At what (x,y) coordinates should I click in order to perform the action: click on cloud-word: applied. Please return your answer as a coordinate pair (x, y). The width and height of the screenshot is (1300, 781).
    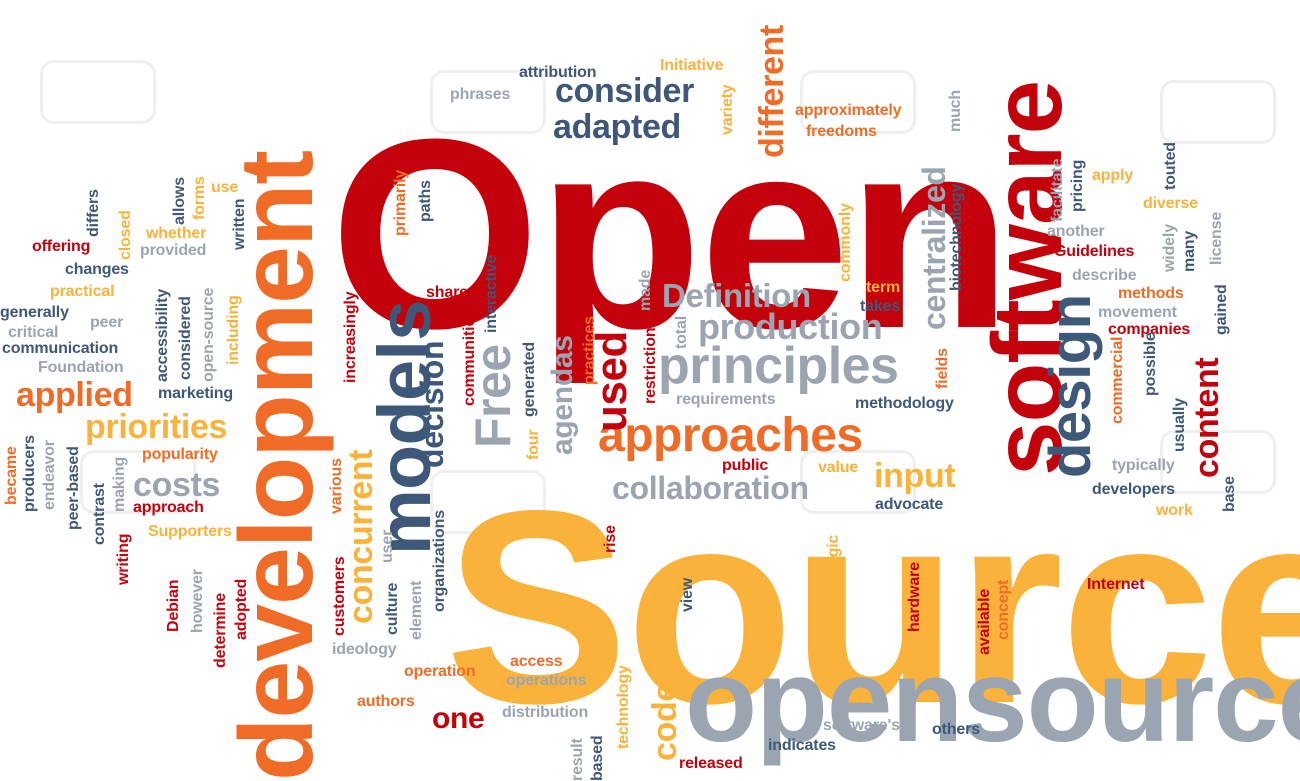
    Looking at the image, I should click on (74, 395).